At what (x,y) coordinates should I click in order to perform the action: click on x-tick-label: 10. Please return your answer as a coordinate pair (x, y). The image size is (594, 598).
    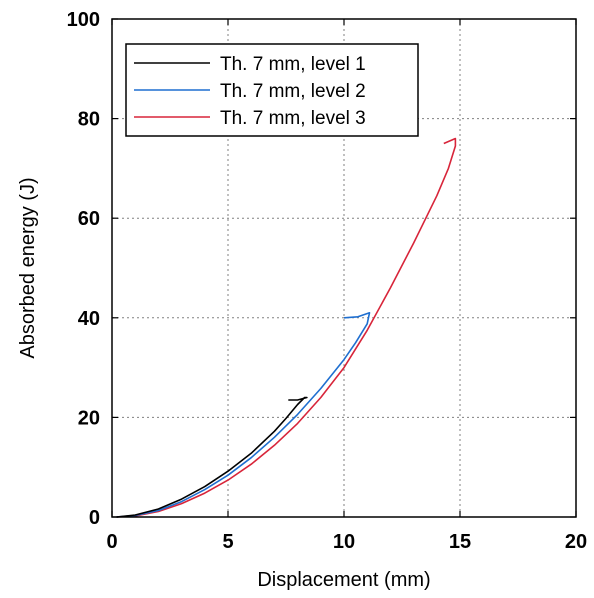
    Looking at the image, I should click on (344, 542).